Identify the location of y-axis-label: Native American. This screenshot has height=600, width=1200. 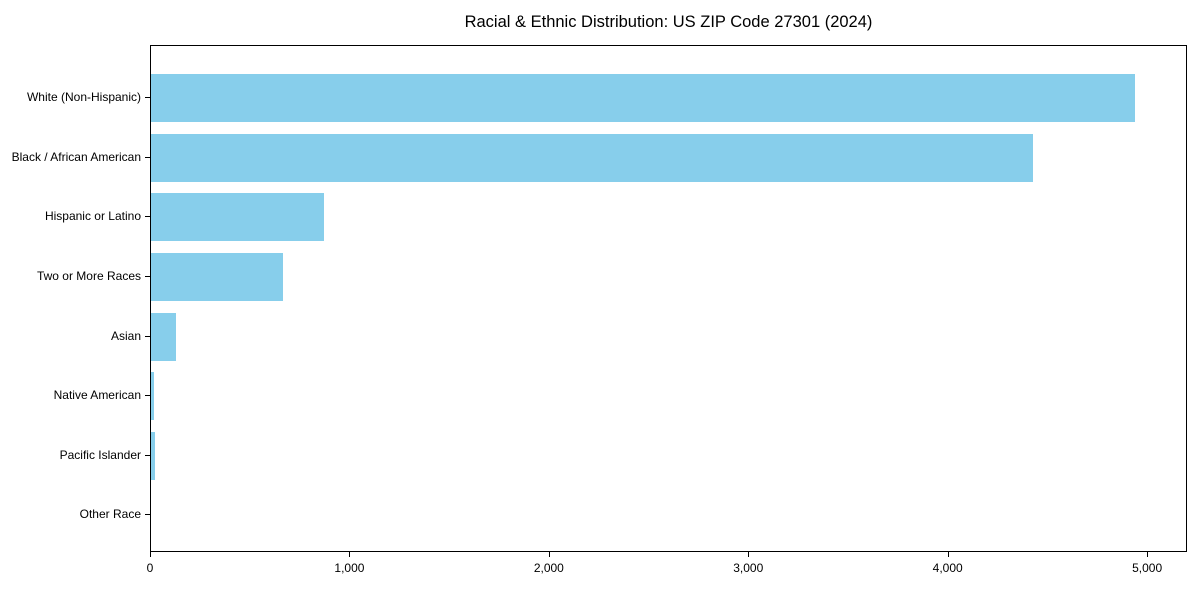
(97, 395).